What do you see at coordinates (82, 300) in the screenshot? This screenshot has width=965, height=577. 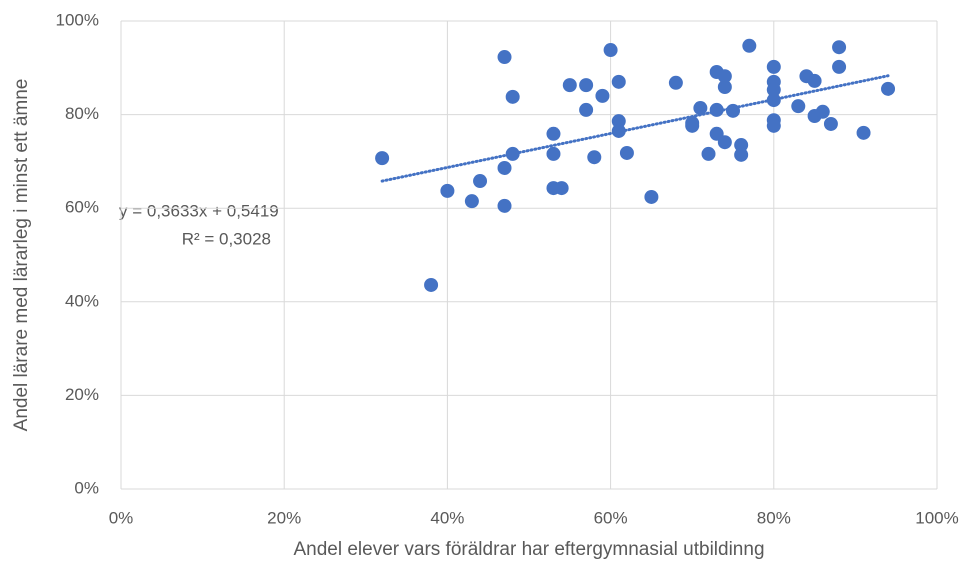 I see `y-tick-label: 40%` at bounding box center [82, 300].